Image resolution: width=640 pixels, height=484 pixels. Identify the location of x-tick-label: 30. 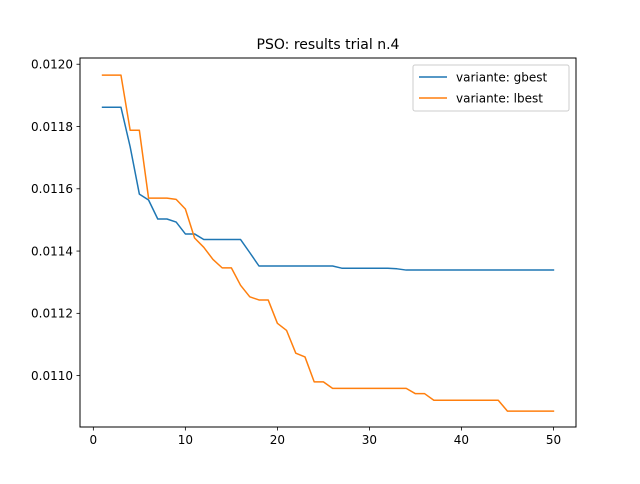
(369, 440).